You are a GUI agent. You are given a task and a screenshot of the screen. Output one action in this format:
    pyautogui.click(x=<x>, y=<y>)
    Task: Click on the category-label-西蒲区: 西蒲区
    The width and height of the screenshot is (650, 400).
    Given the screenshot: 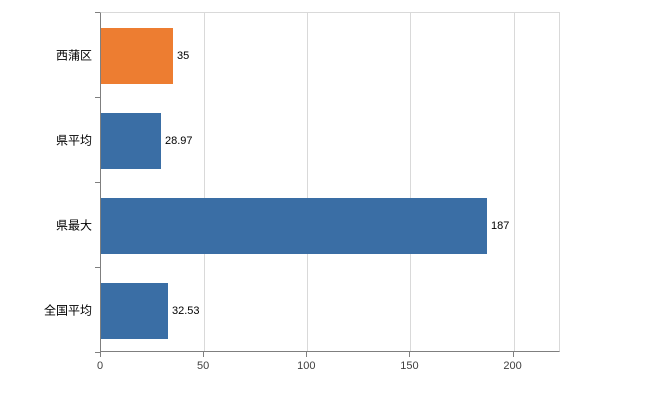 What is the action you would take?
    pyautogui.click(x=73, y=55)
    